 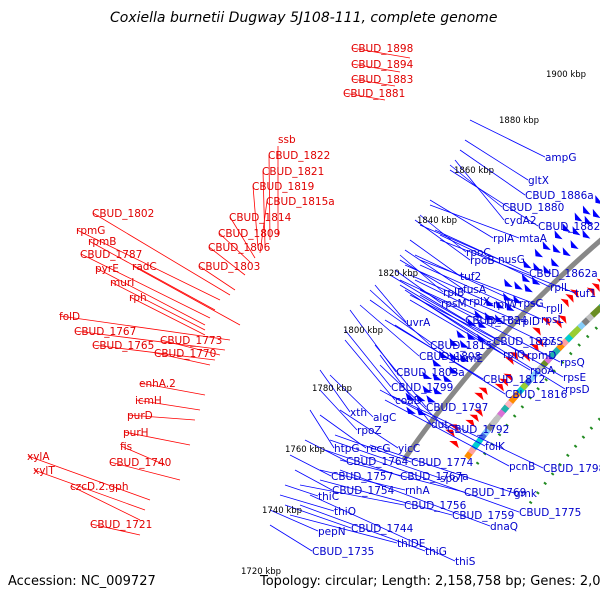 I want to click on gene-label: dnaQ, so click(x=504, y=527).